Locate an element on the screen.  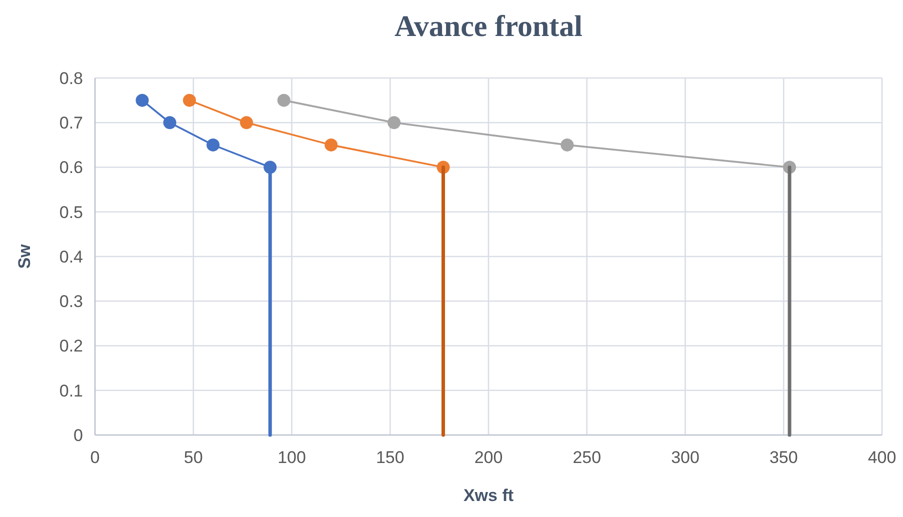
x-tick-label: 300 is located at coordinates (685, 457).